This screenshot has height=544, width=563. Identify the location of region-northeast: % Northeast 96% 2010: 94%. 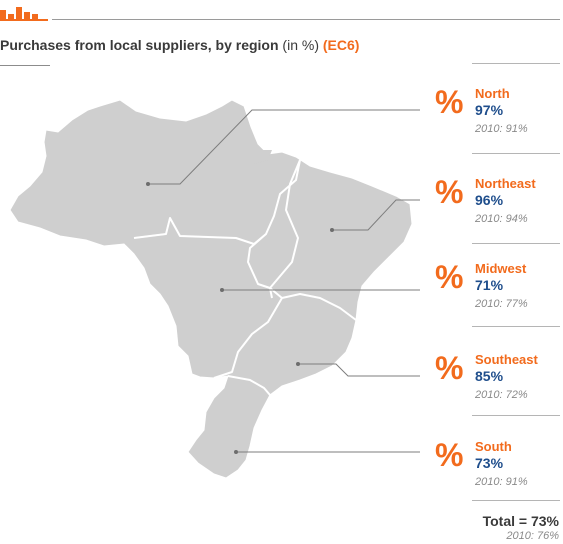
(499, 211).